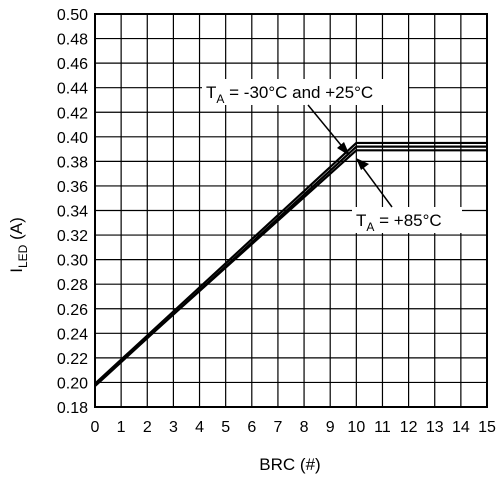  What do you see at coordinates (220, 99) in the screenshot?
I see `annotation-1-sub: A` at bounding box center [220, 99].